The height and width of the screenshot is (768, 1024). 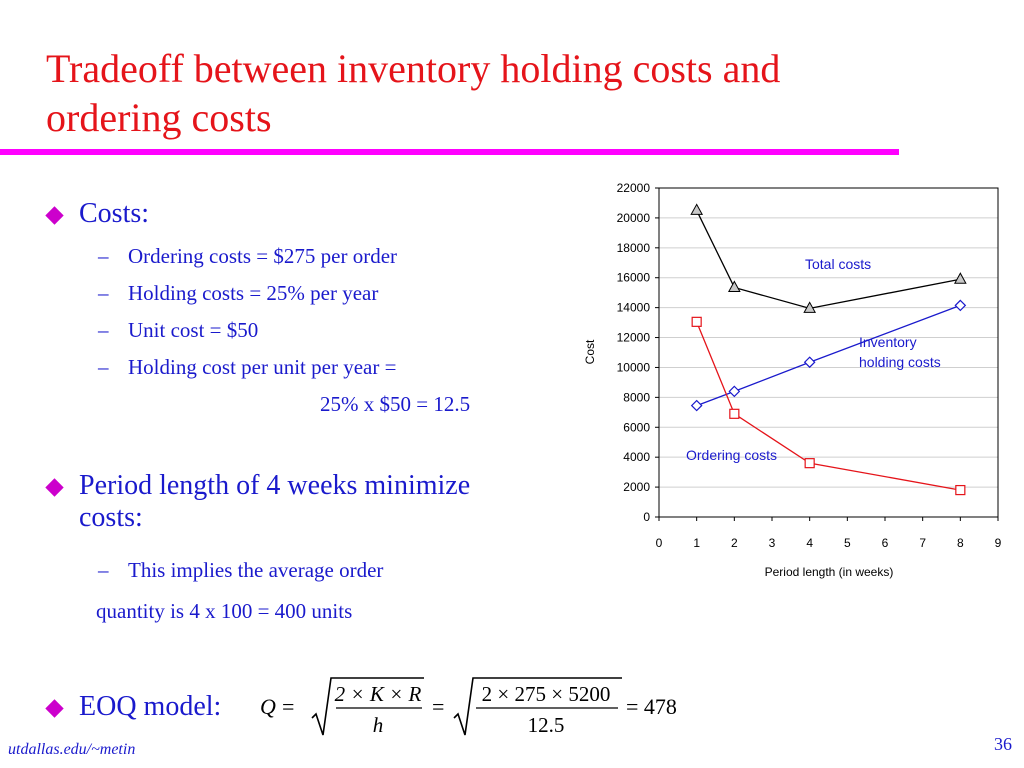 I want to click on bullet-eoq: EOQ model:, so click(x=133, y=707).